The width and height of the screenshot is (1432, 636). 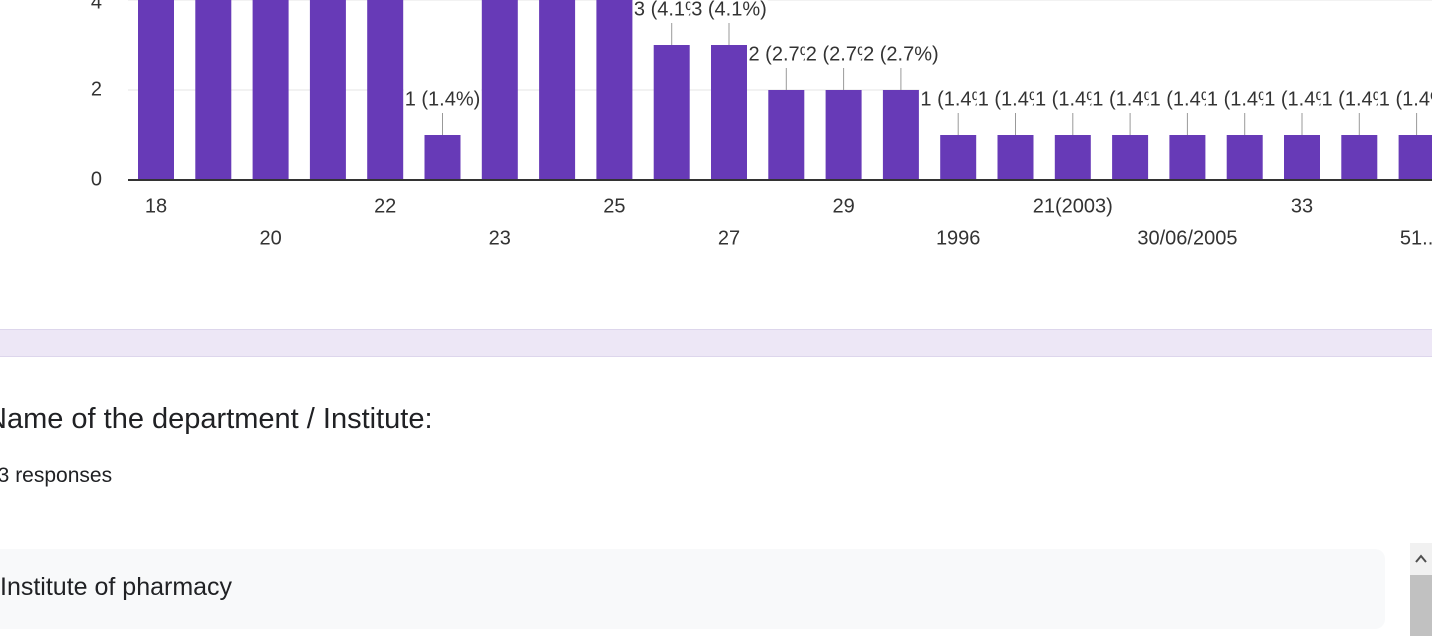 I want to click on answer-box: Institute of pharmacy, so click(x=692, y=589).